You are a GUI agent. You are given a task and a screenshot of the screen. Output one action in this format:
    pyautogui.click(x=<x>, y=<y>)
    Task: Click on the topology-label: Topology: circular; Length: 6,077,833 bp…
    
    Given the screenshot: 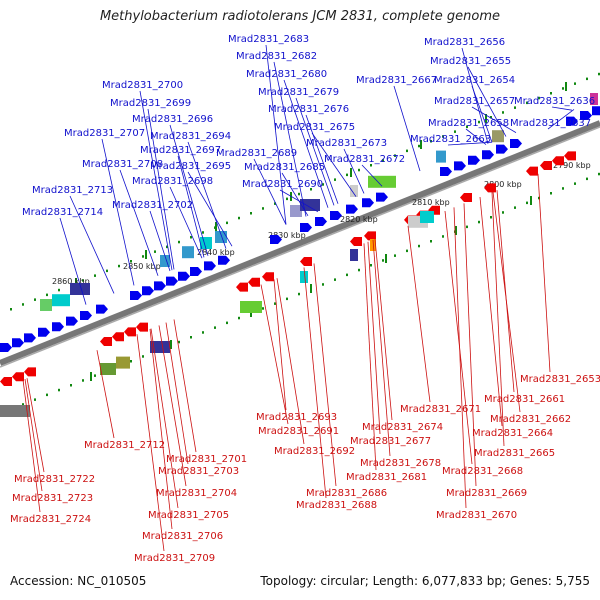 What is the action you would take?
    pyautogui.click(x=425, y=581)
    